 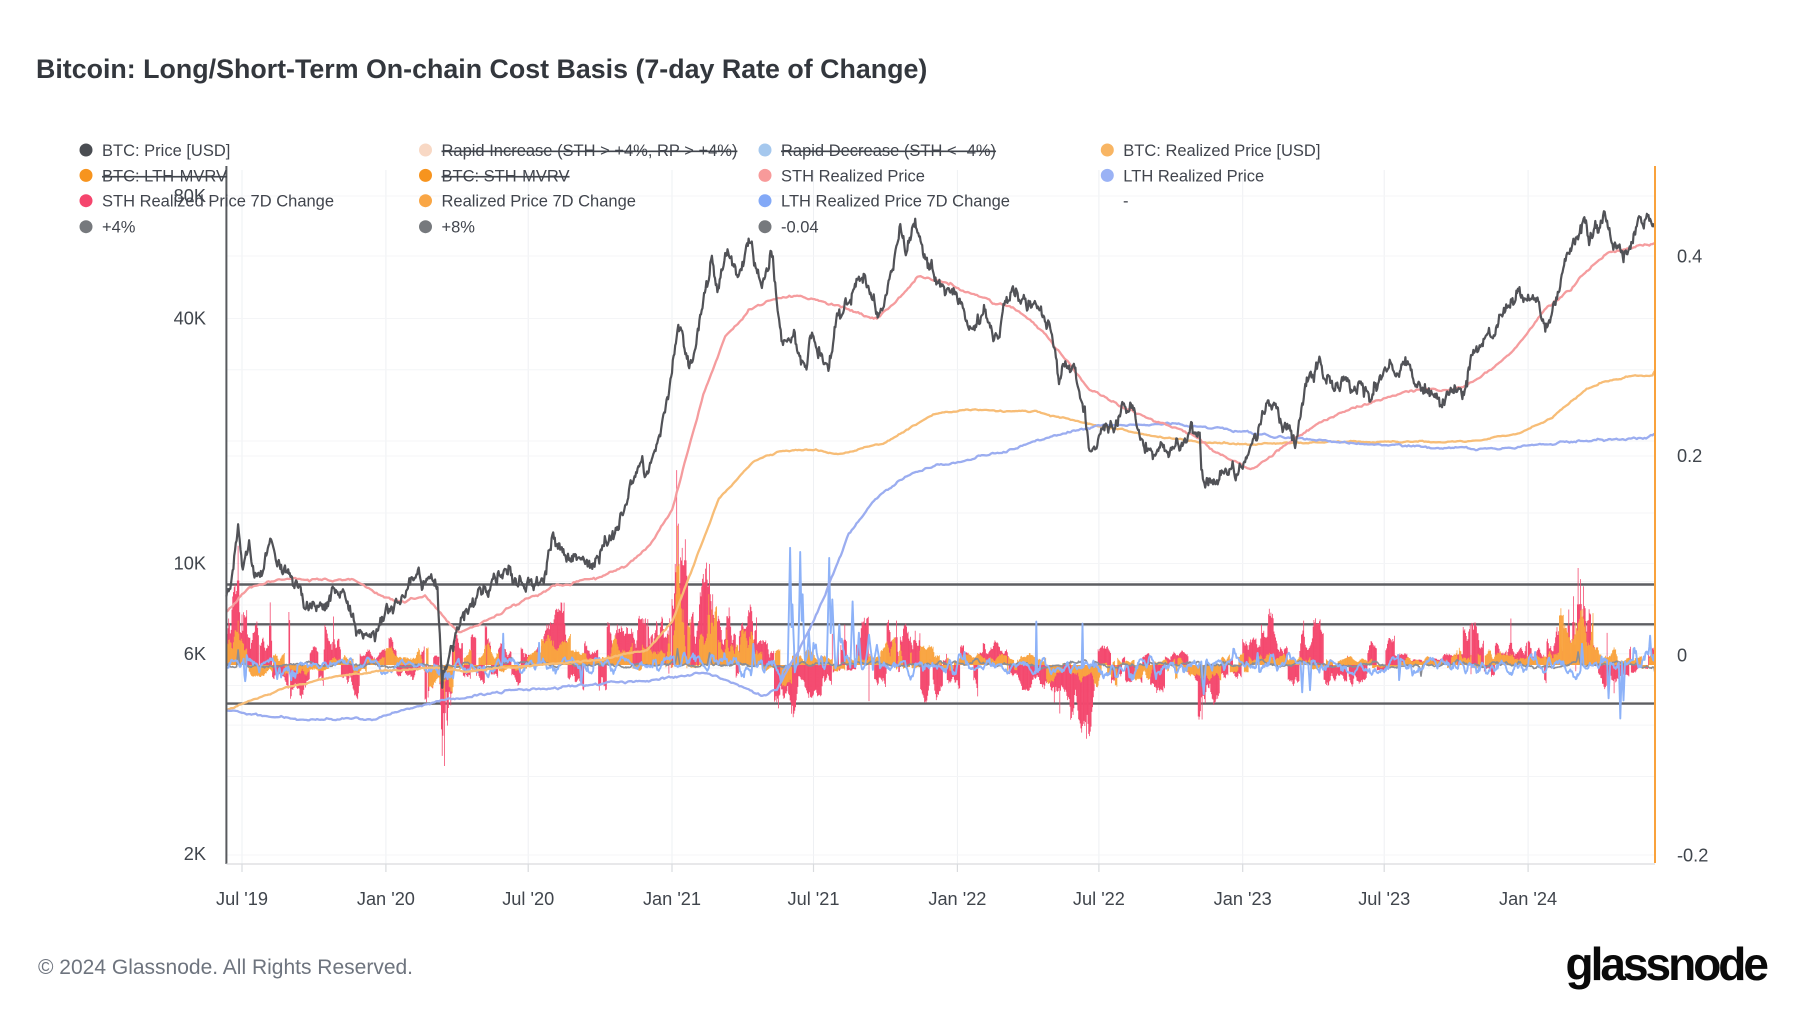 I want to click on svg-text: 6K, so click(x=195, y=654).